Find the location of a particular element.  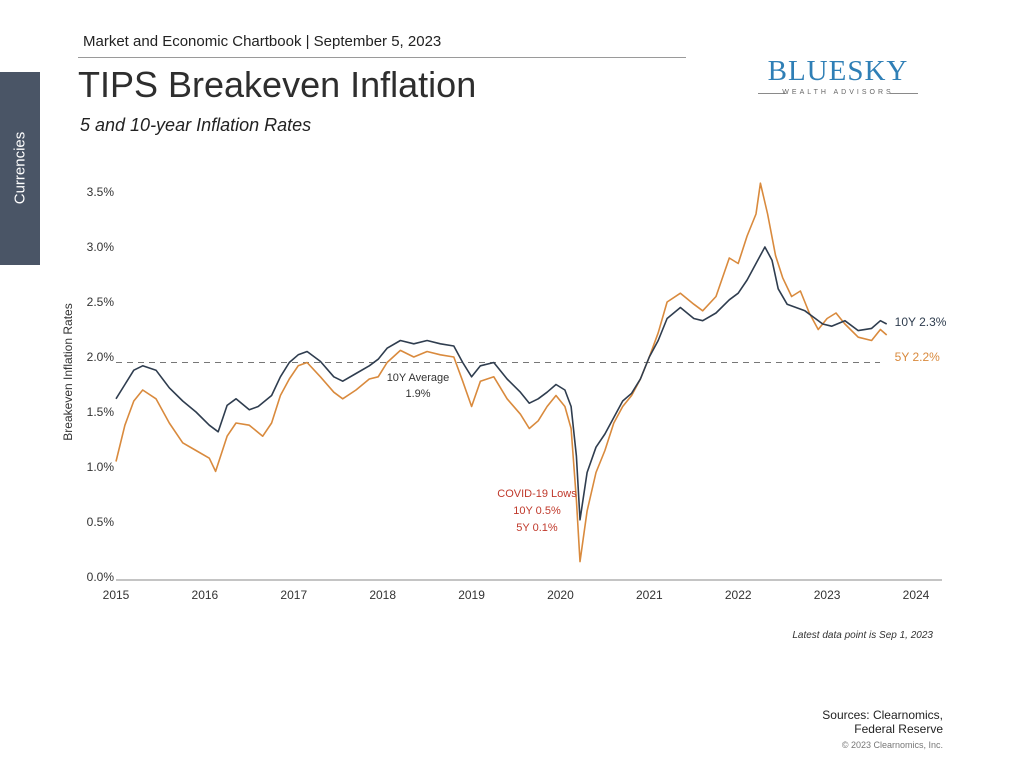

y-axis-label: Breakeven Inflation Rates is located at coordinates (68, 371).